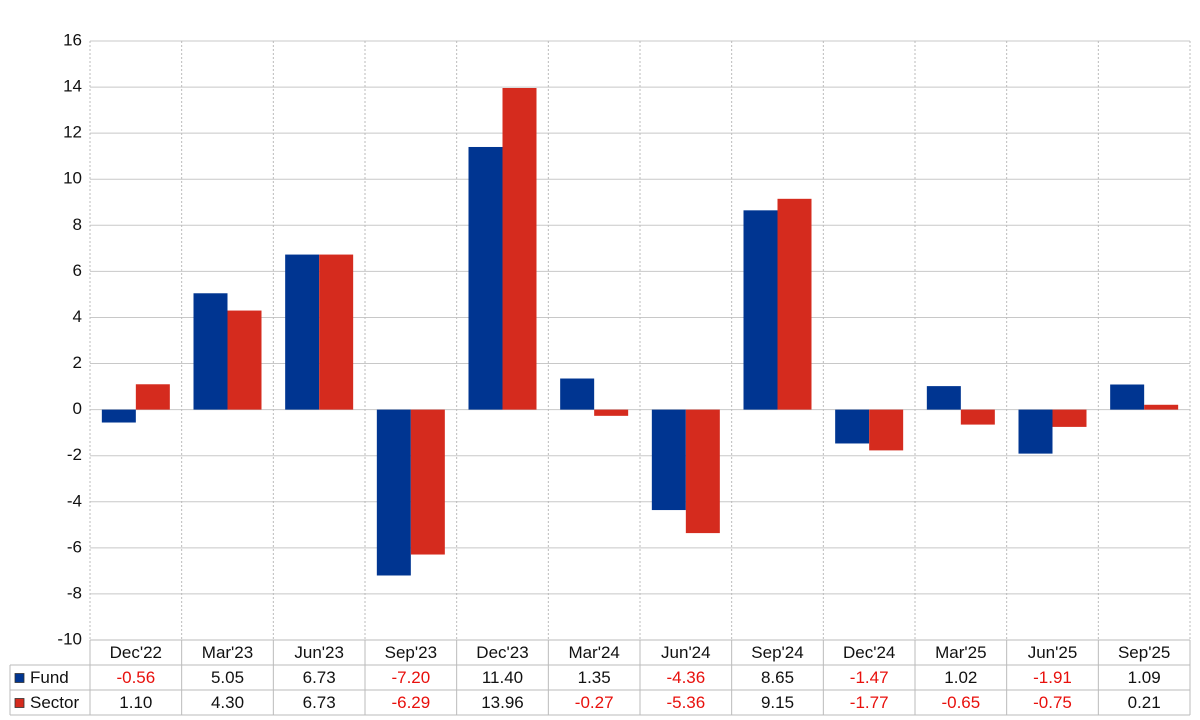 This screenshot has width=1200, height=720. What do you see at coordinates (72, 132) in the screenshot?
I see `y-tick-label: 12` at bounding box center [72, 132].